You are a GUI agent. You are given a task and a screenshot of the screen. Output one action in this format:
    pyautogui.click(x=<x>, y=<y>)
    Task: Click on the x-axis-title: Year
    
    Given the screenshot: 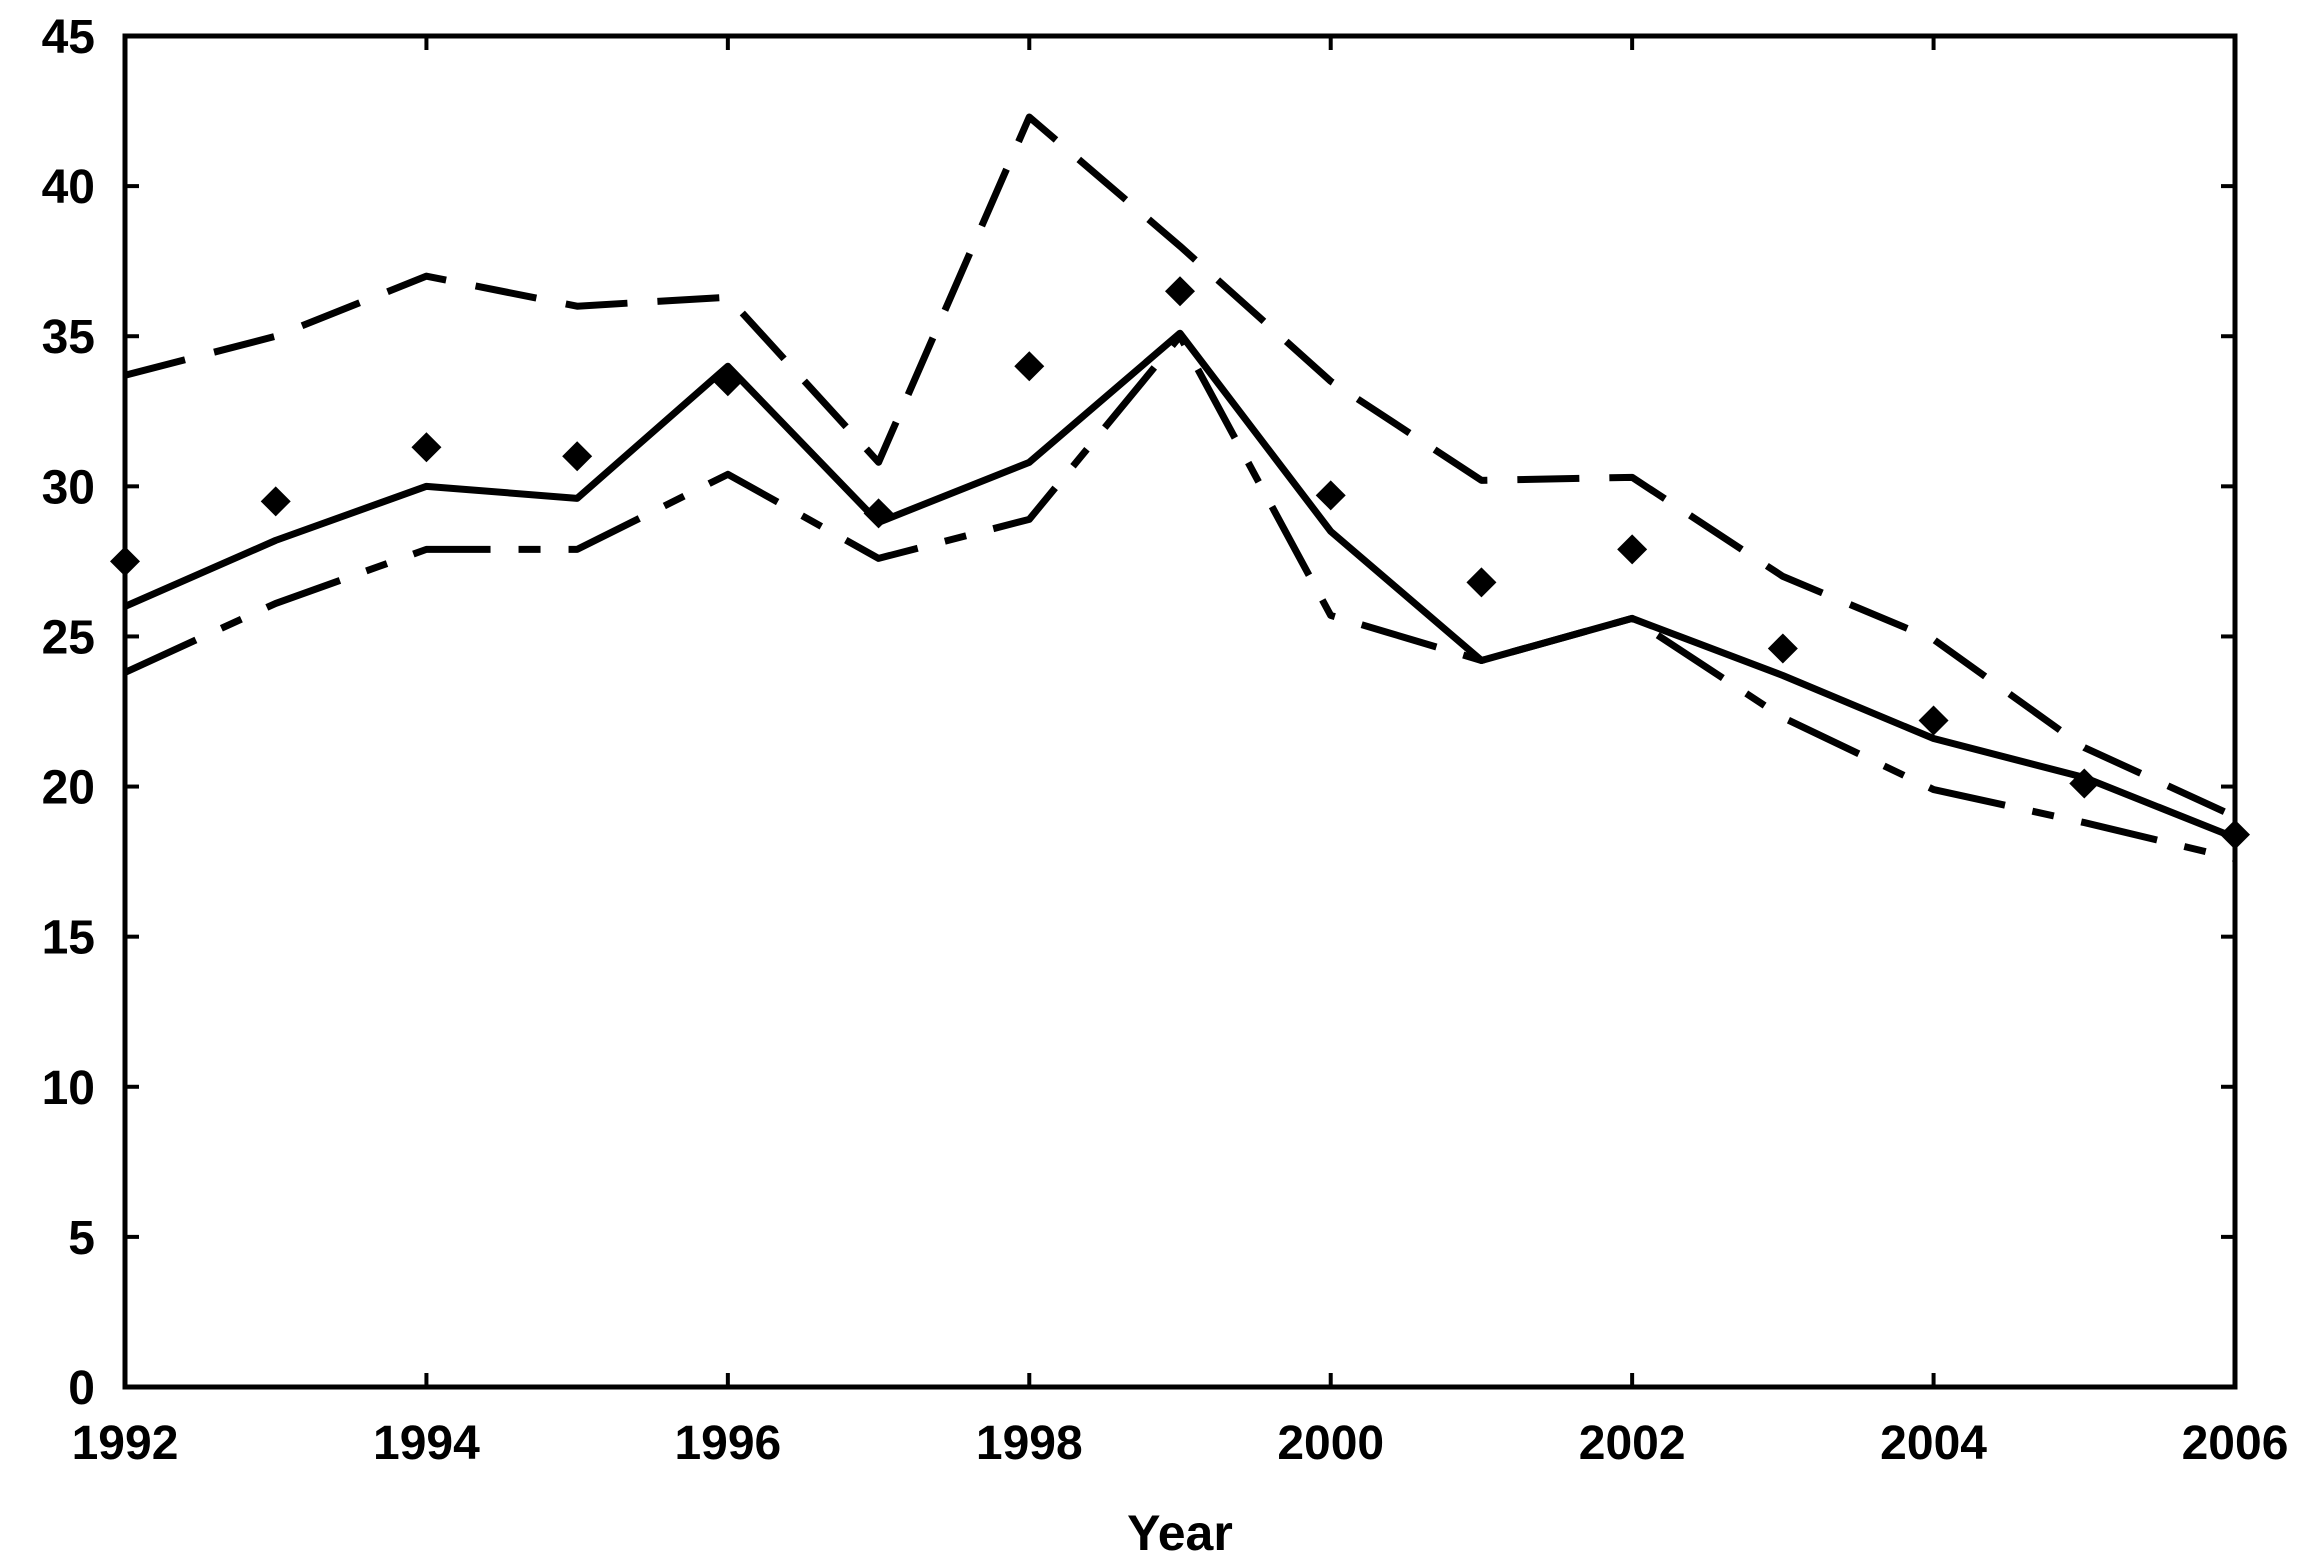 What is the action you would take?
    pyautogui.click(x=1180, y=1533)
    